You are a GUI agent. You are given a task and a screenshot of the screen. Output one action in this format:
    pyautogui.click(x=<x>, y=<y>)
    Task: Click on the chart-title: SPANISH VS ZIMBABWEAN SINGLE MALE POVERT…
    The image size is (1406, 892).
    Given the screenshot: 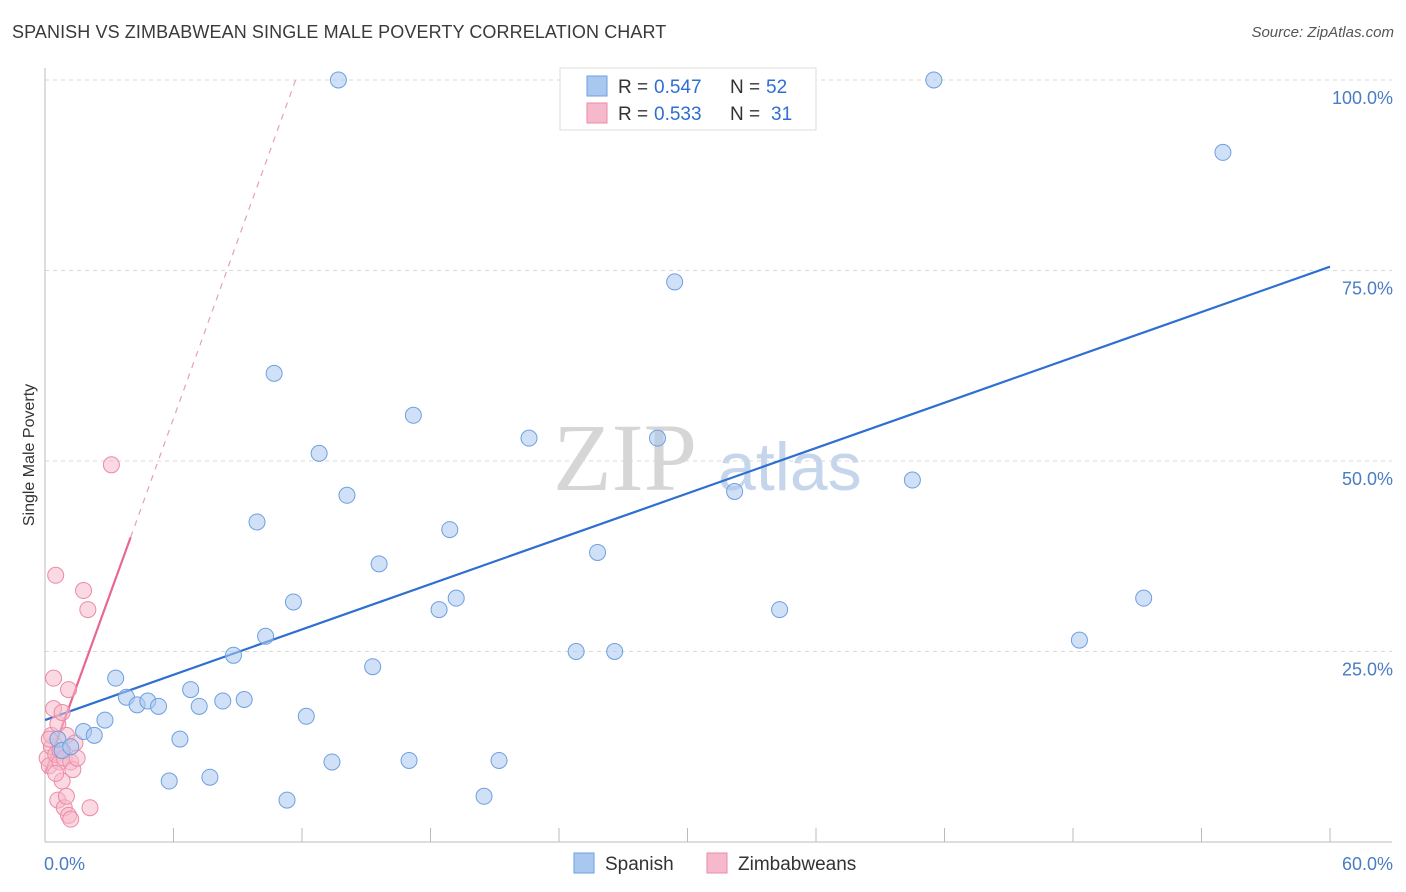 What is the action you would take?
    pyautogui.click(x=339, y=32)
    